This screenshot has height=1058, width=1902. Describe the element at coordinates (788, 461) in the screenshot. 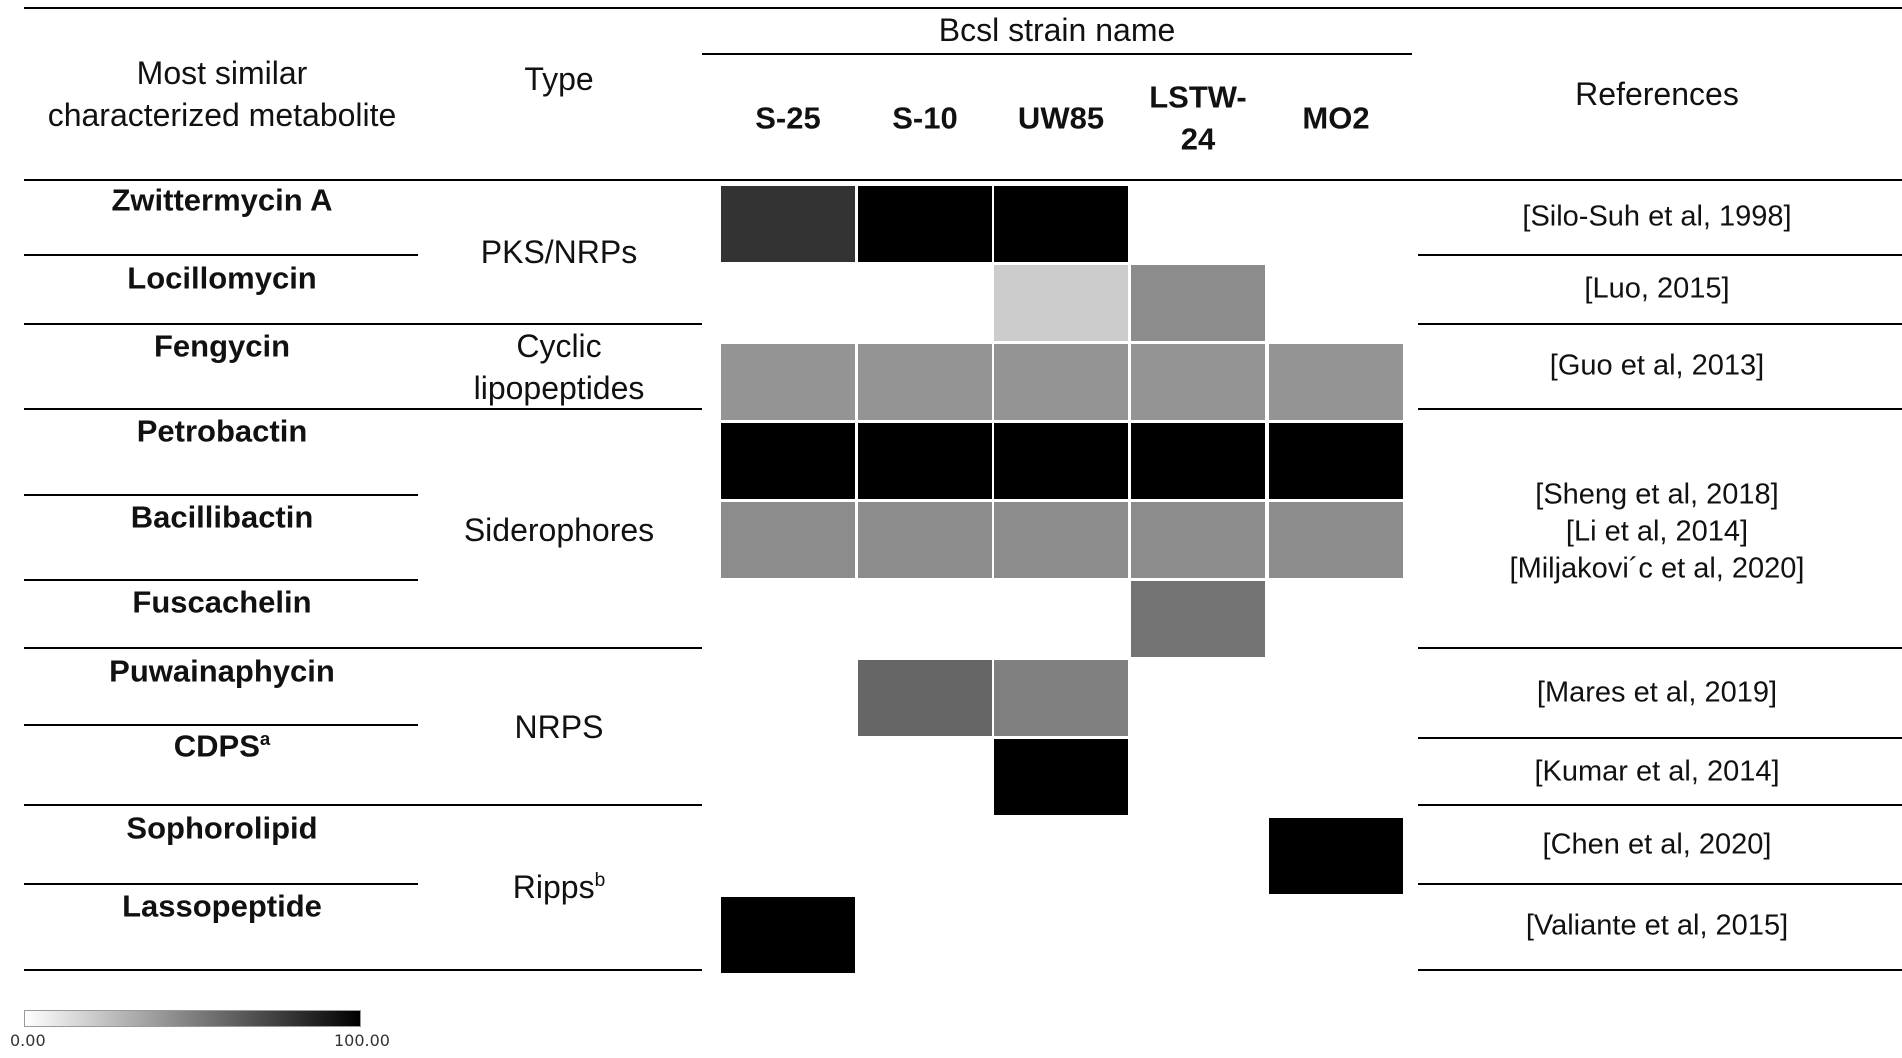

I see `heatmap-cell-r3-c0` at that location.